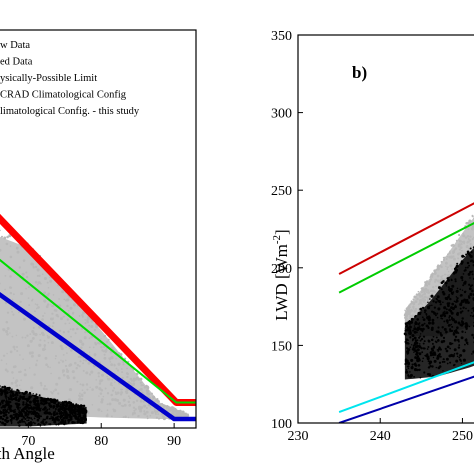  Describe the element at coordinates (439, 313) in the screenshot. I see `scatter-cloud-body` at that location.